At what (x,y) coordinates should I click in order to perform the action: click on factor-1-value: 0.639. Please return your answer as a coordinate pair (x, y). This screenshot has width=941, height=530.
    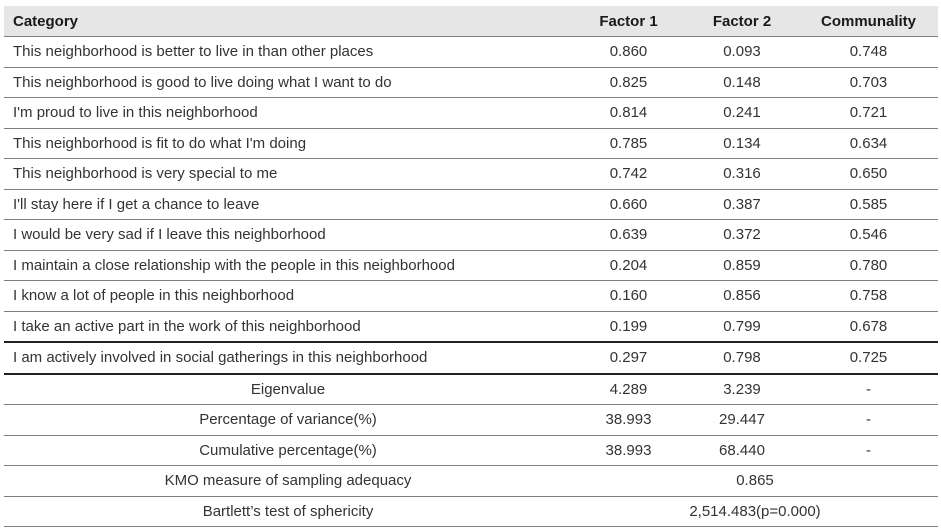
    Looking at the image, I should click on (628, 234).